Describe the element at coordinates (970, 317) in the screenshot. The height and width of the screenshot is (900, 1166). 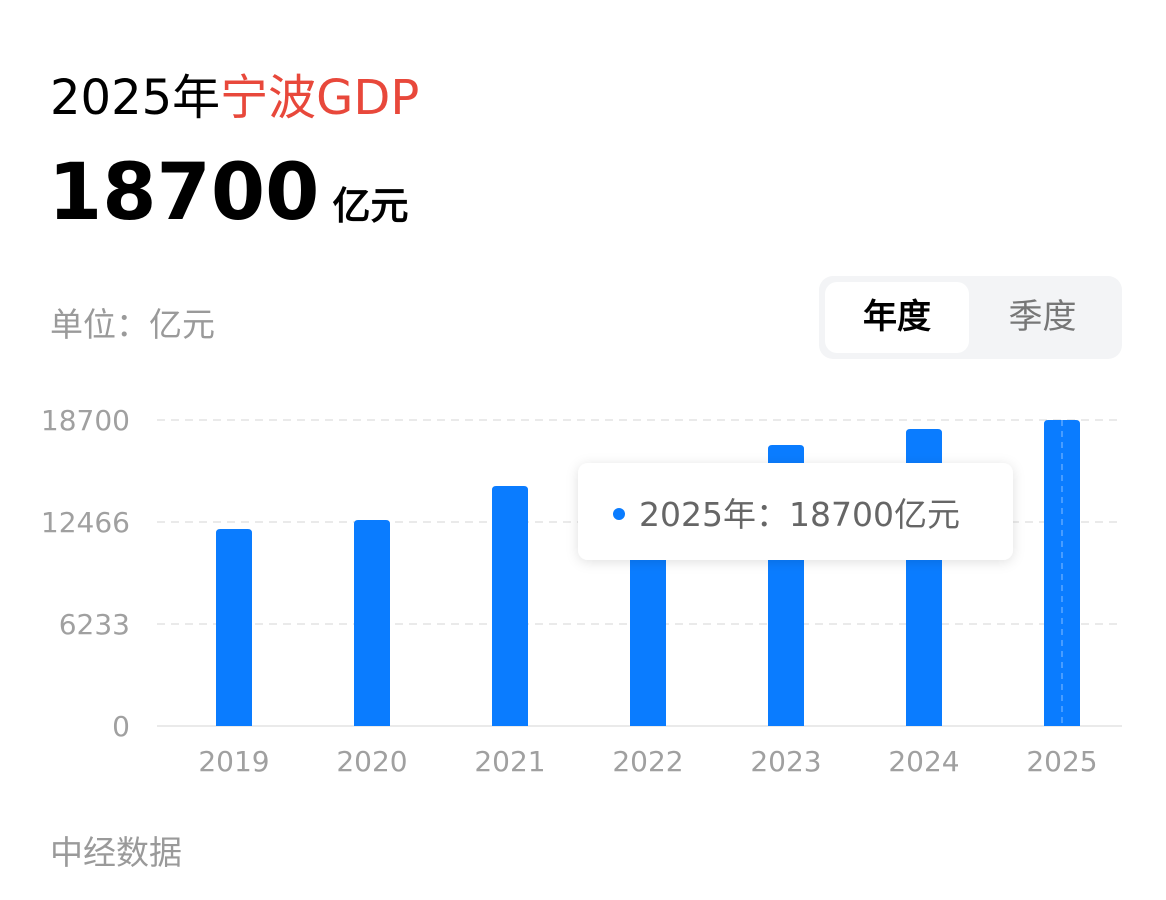
I see `tab-group: 年度 季度` at that location.